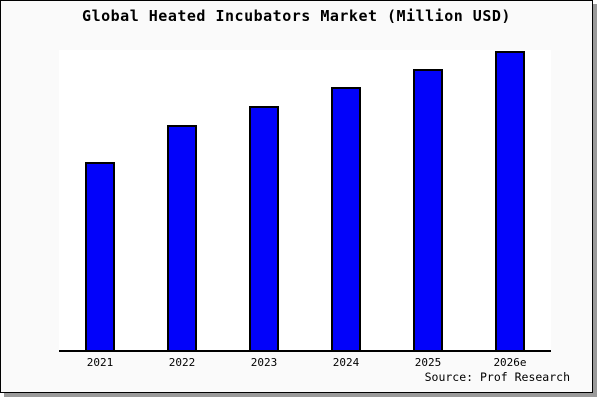 Image resolution: width=600 pixels, height=400 pixels. What do you see at coordinates (100, 256) in the screenshot?
I see `bar-2021` at bounding box center [100, 256].